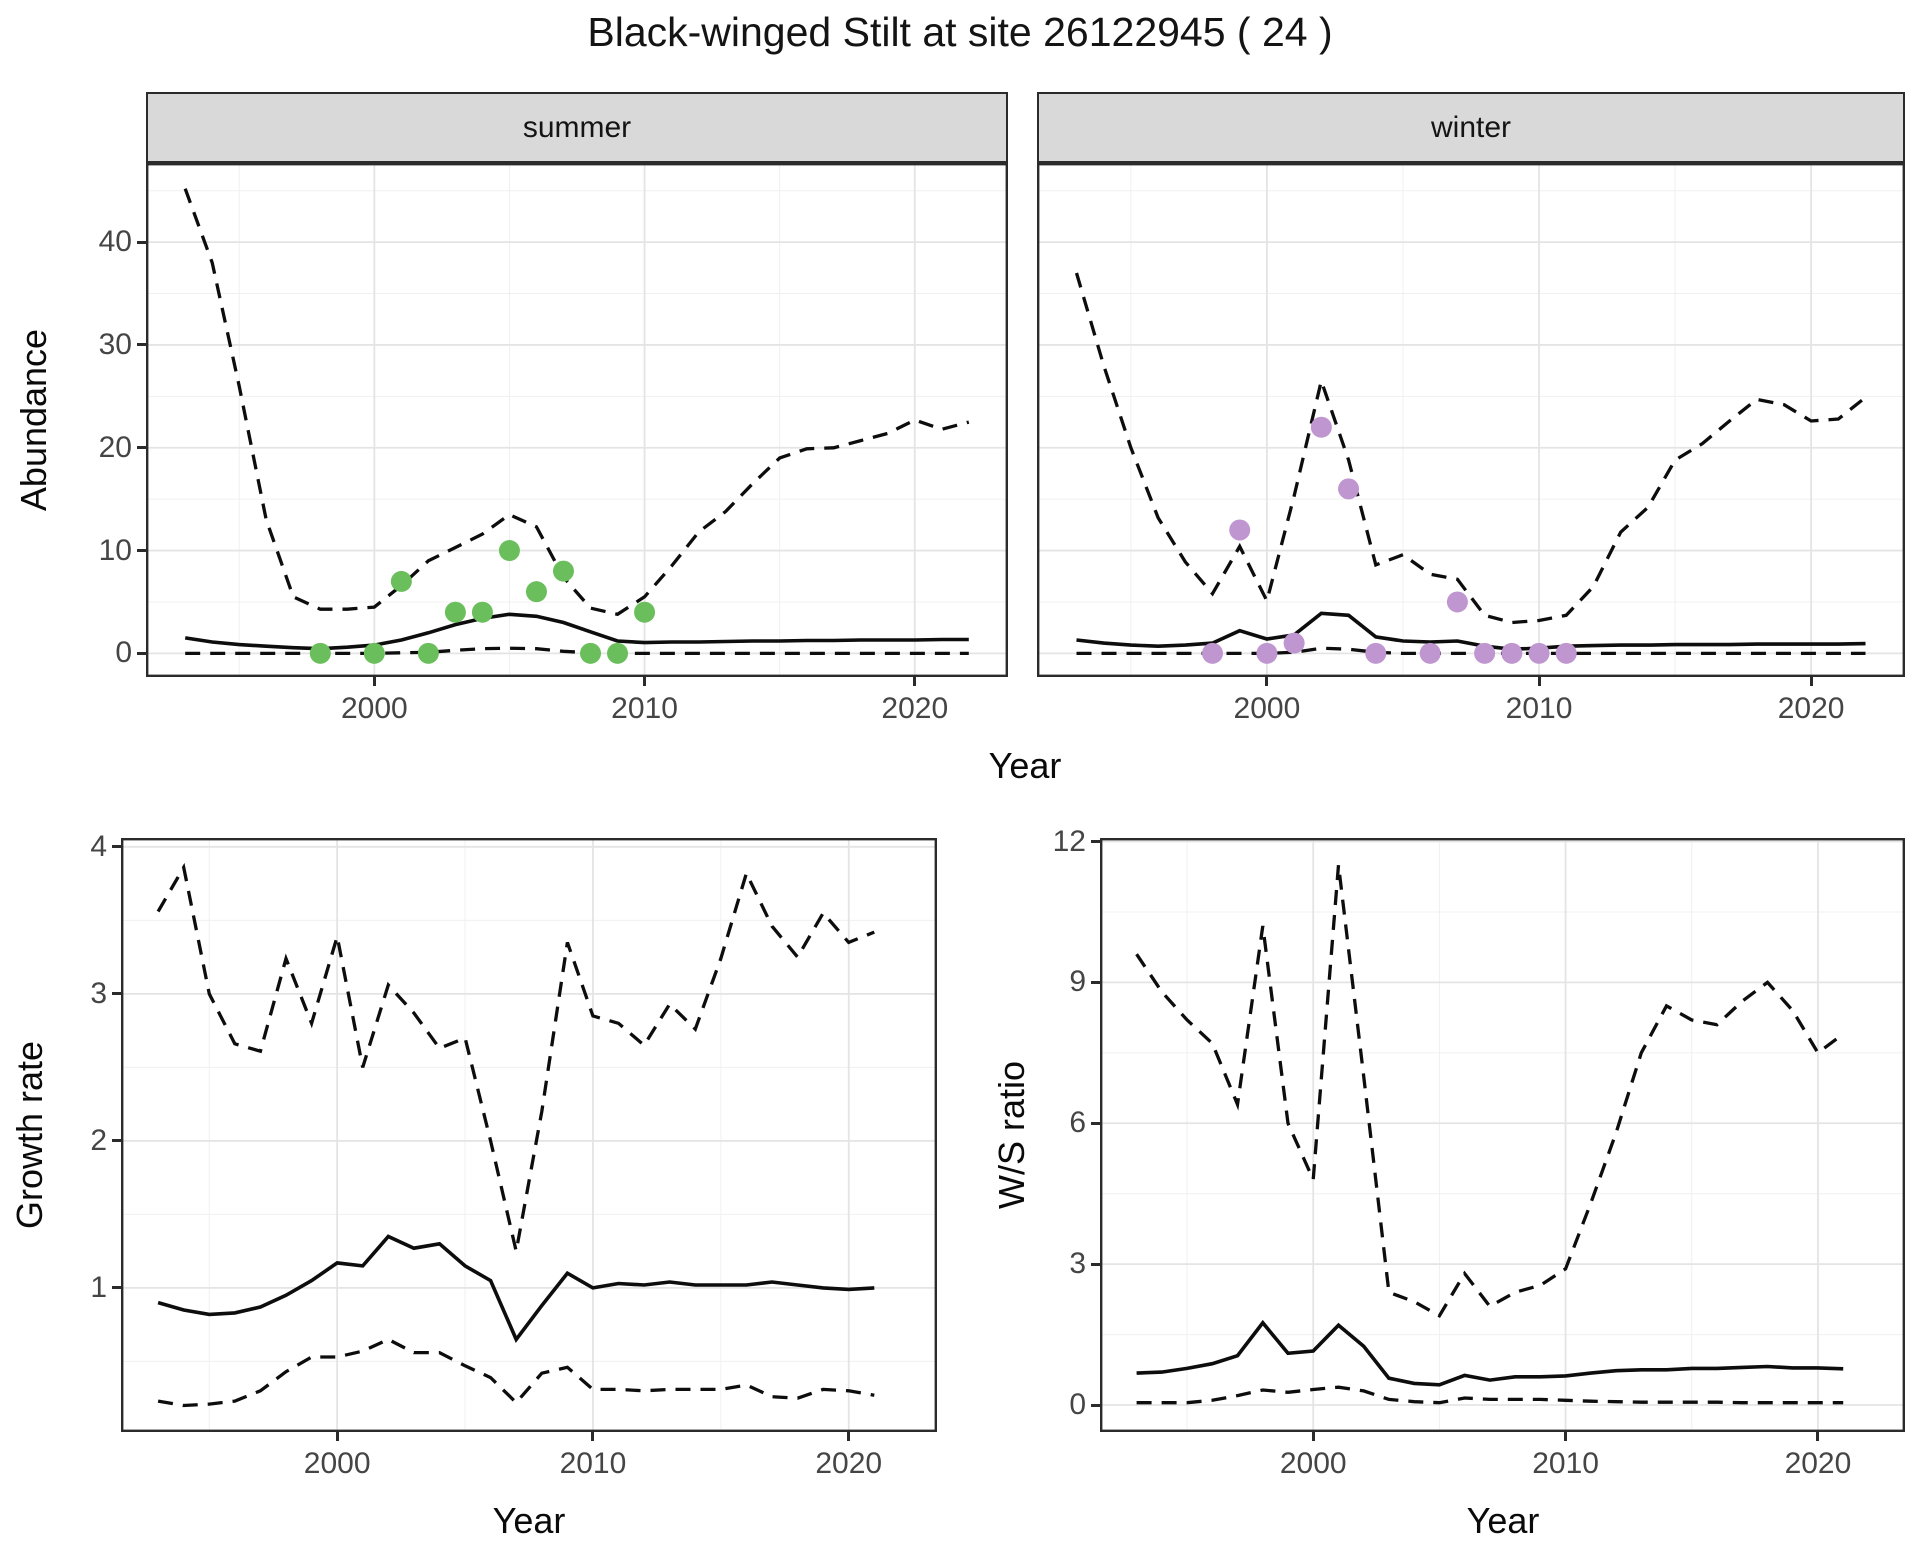 The height and width of the screenshot is (1560, 1920). What do you see at coordinates (1471, 127) in the screenshot?
I see `facet-strip-winter: winter` at bounding box center [1471, 127].